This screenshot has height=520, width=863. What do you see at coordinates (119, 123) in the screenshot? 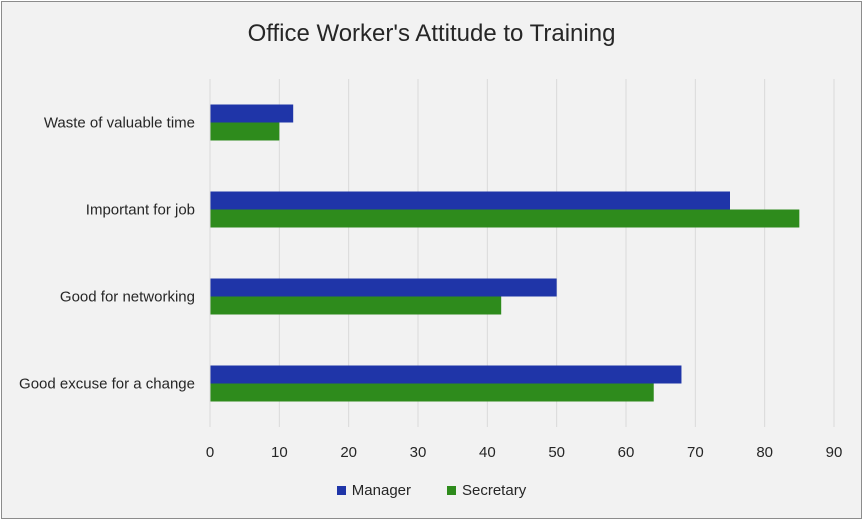
I see `category-label: Waste of valuable time` at bounding box center [119, 123].